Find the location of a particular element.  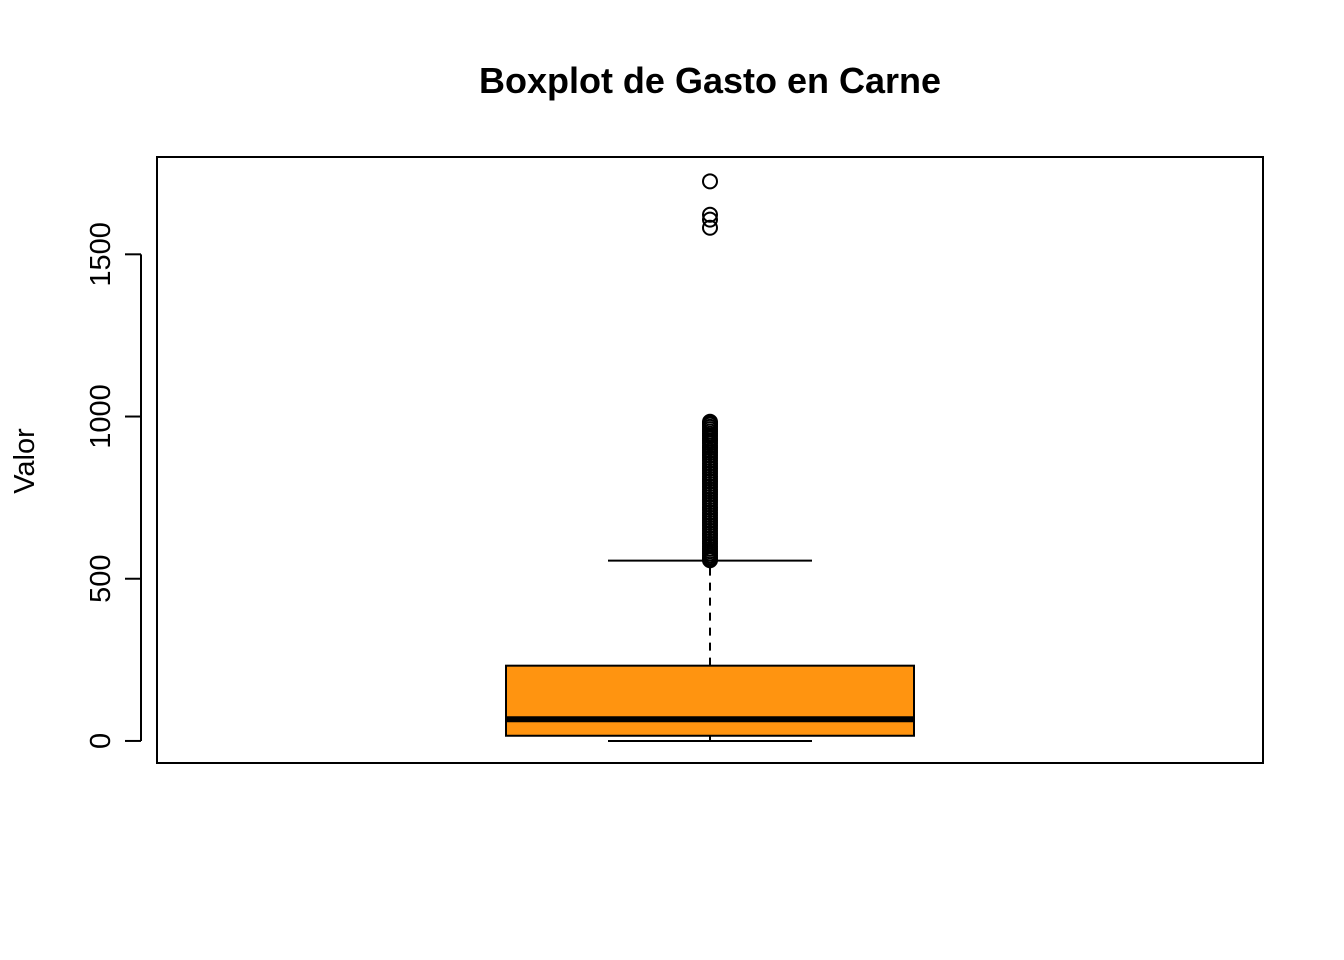

y-tick-label: 0 is located at coordinates (101, 741).